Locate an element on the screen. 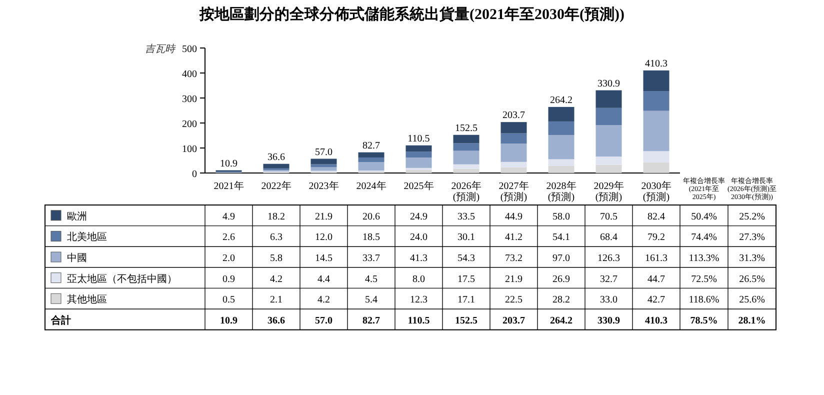 The image size is (824, 395). text: 28.1% is located at coordinates (752, 320).